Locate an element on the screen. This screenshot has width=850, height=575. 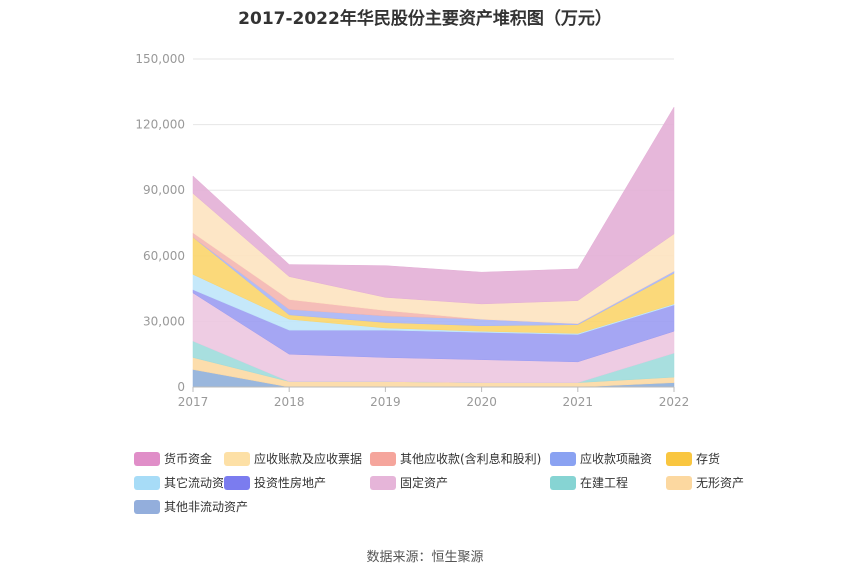
legend-item: 货币资金 is located at coordinates (173, 458).